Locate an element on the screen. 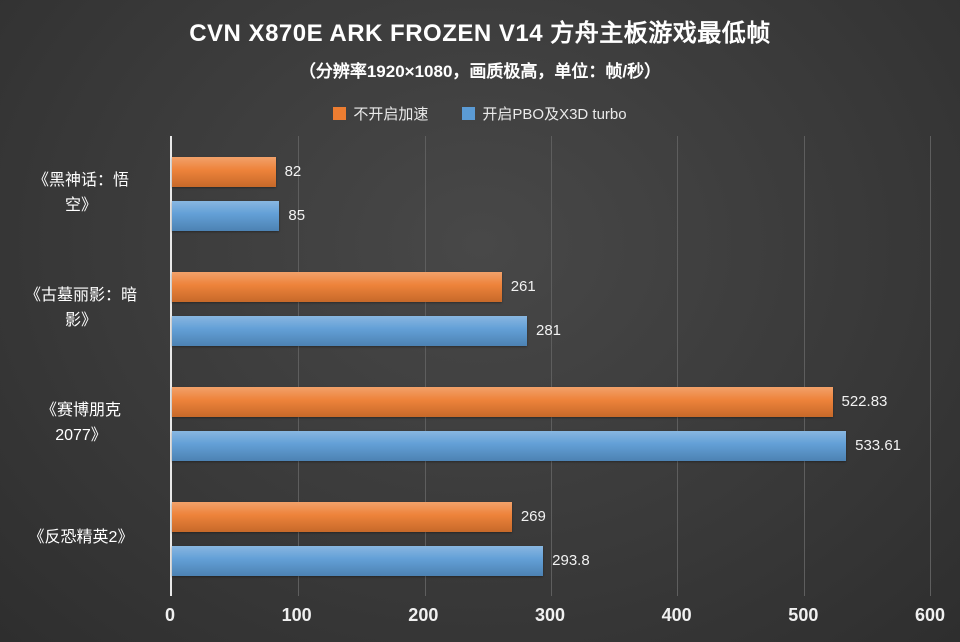 This screenshot has width=960, height=642. bar-group: 261 281 is located at coordinates (551, 308).